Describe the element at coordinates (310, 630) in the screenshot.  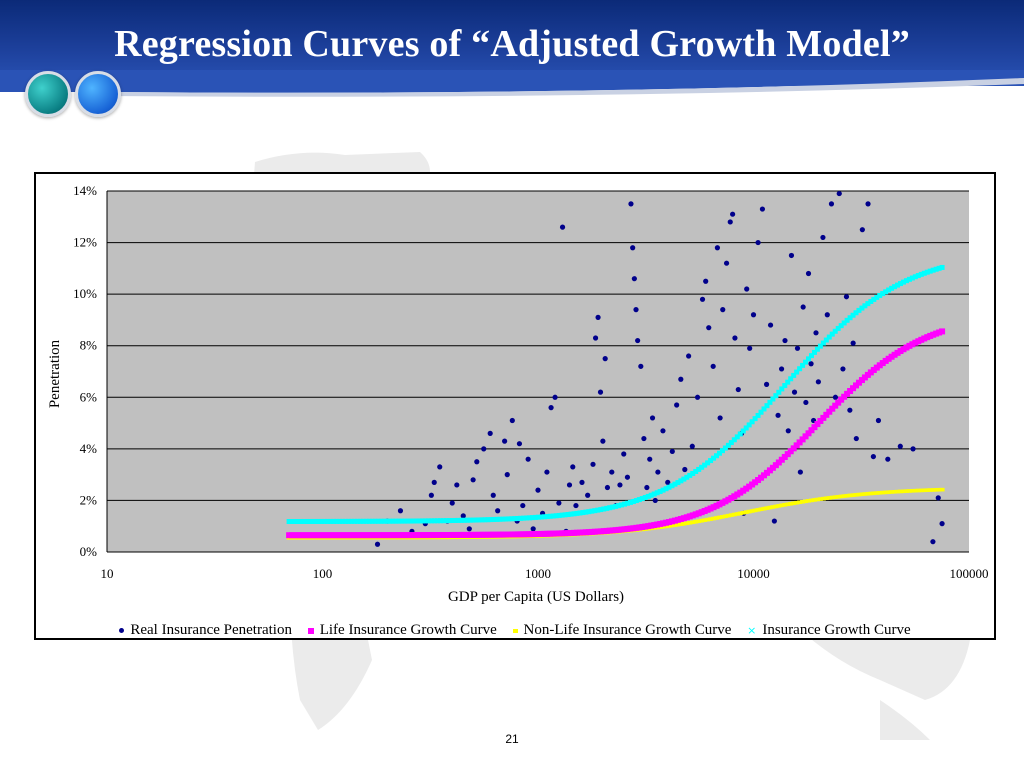
I see `legend-square-marker` at that location.